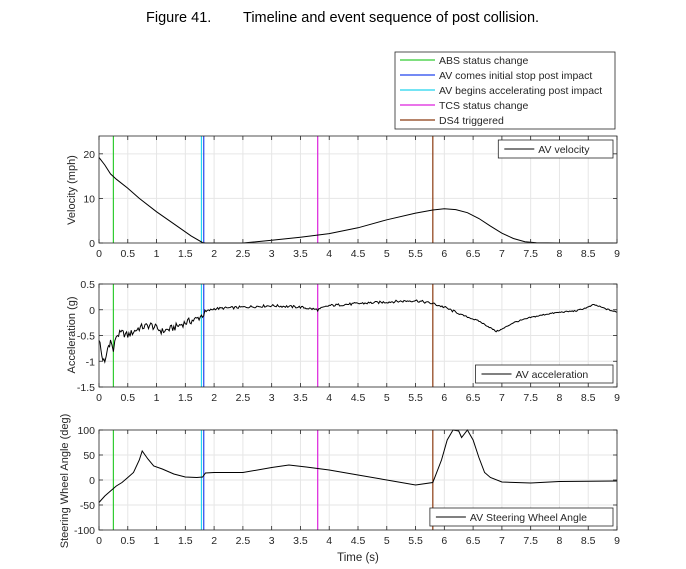 The width and height of the screenshot is (686, 569). What do you see at coordinates (552, 375) in the screenshot?
I see `legend-label: AV acceleration` at bounding box center [552, 375].